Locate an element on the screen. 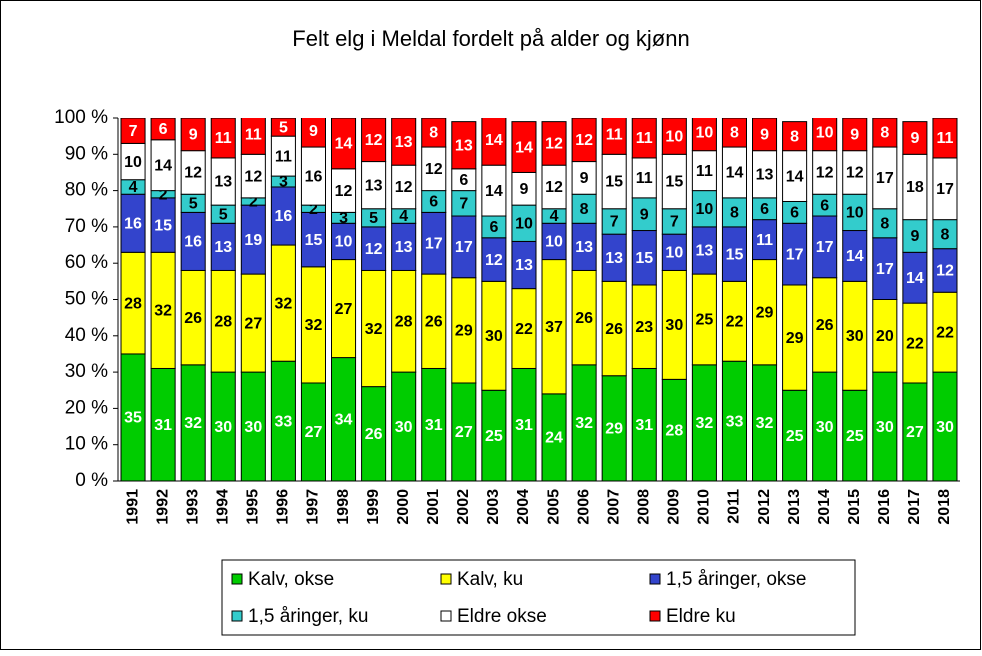 The image size is (982, 656). y-tick-label: 50 % is located at coordinates (86, 299).